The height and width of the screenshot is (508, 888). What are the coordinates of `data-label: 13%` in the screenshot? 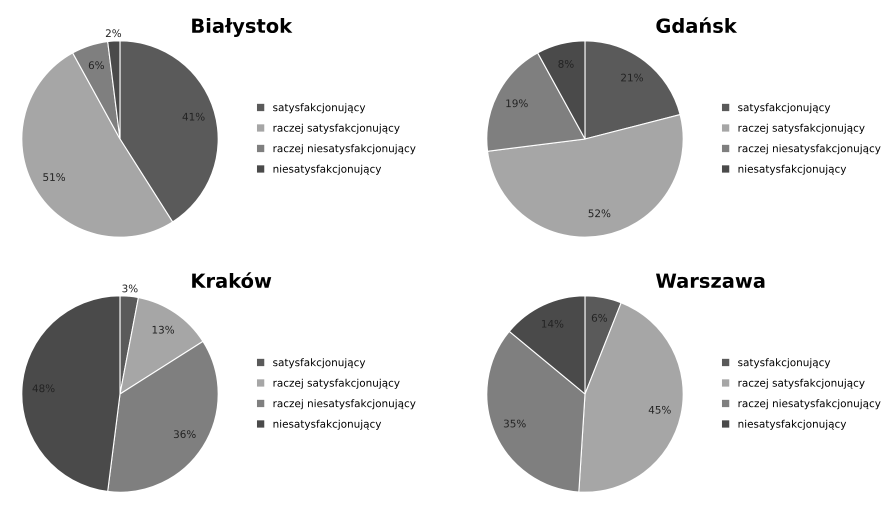 It's located at (163, 330).